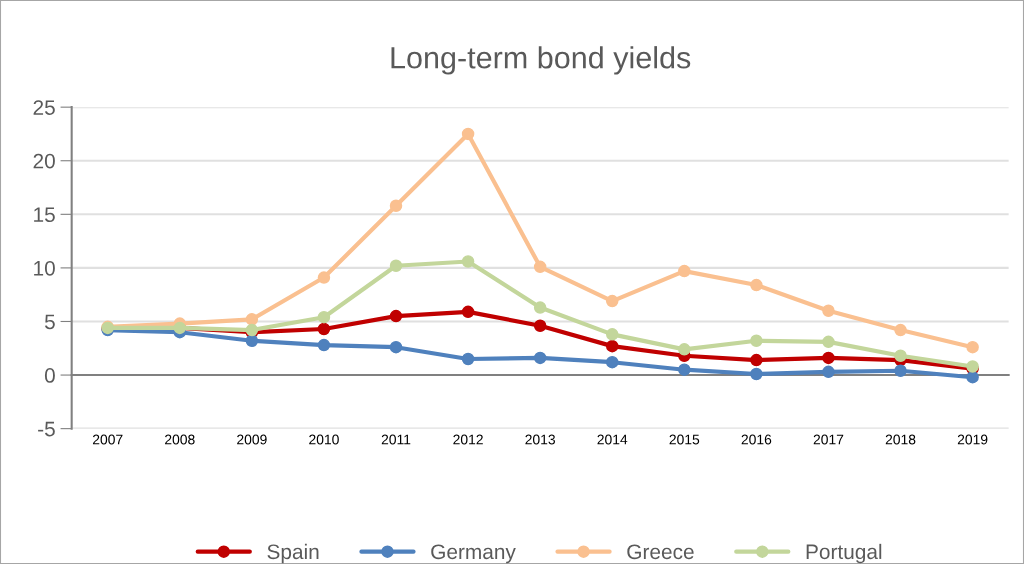 Image resolution: width=1024 pixels, height=564 pixels. What do you see at coordinates (972, 439) in the screenshot?
I see `x-tick-label: 2019` at bounding box center [972, 439].